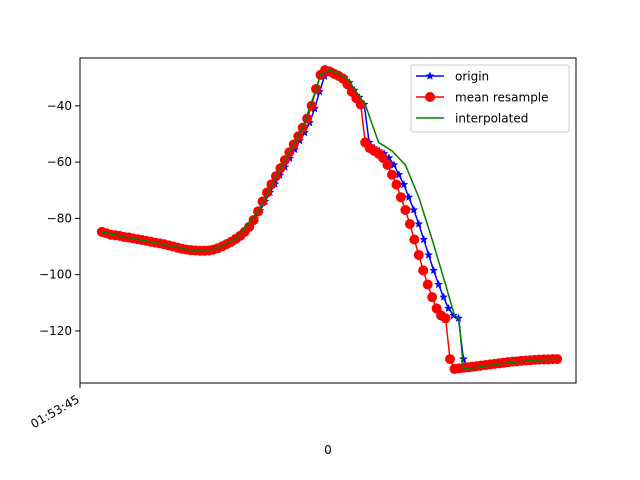 This screenshot has height=480, width=640. I want to click on legend-entry: origin, so click(452, 77).